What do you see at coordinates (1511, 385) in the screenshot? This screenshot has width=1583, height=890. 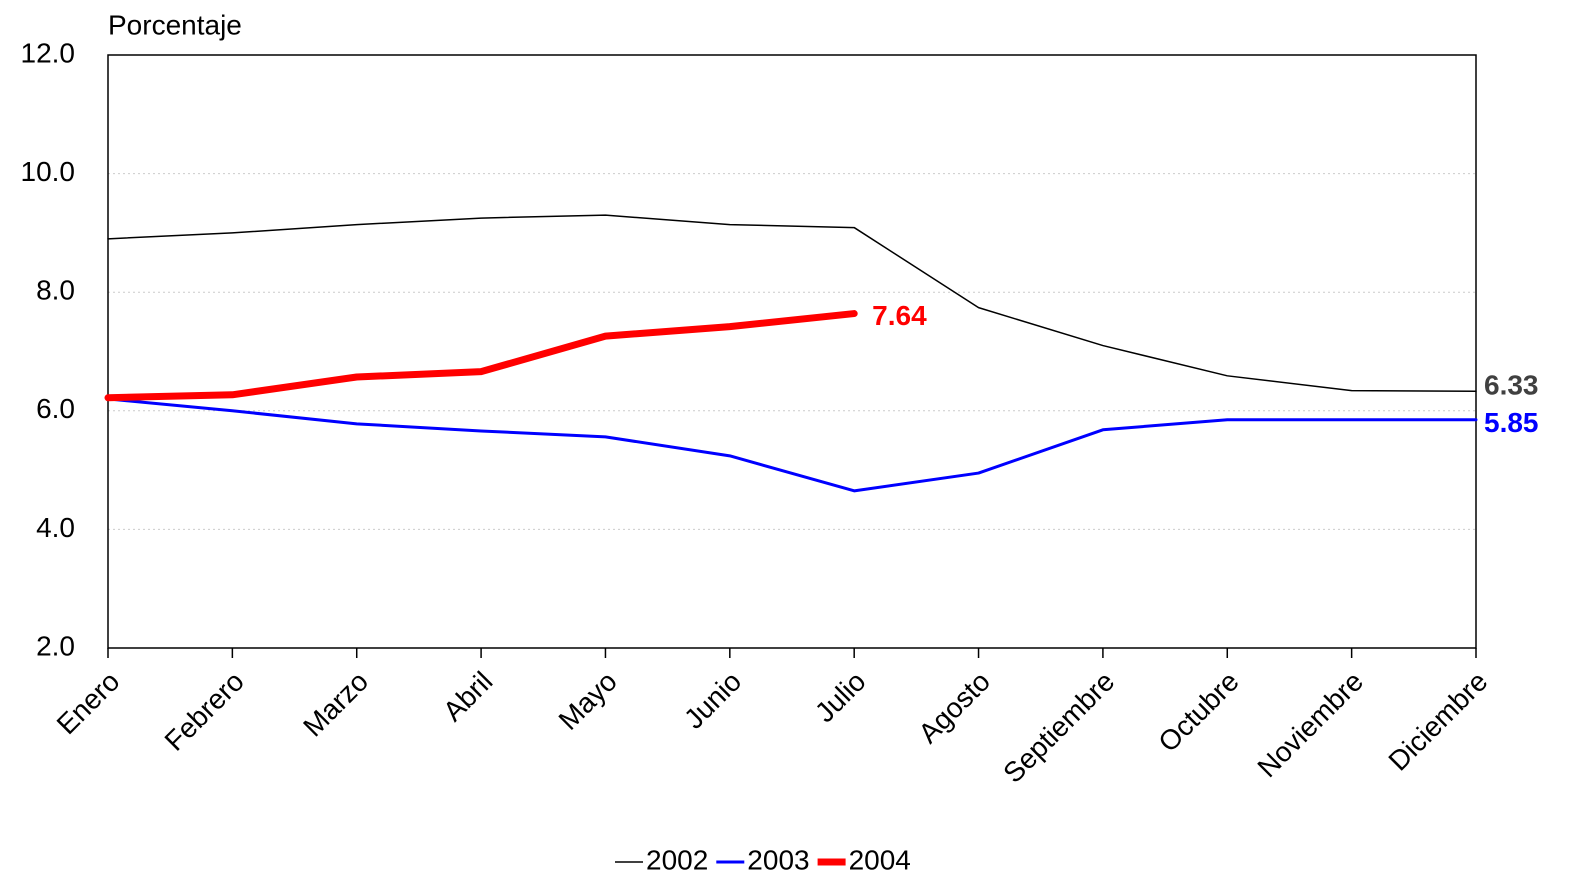 I see `end-value-label: 6.33` at bounding box center [1511, 385].